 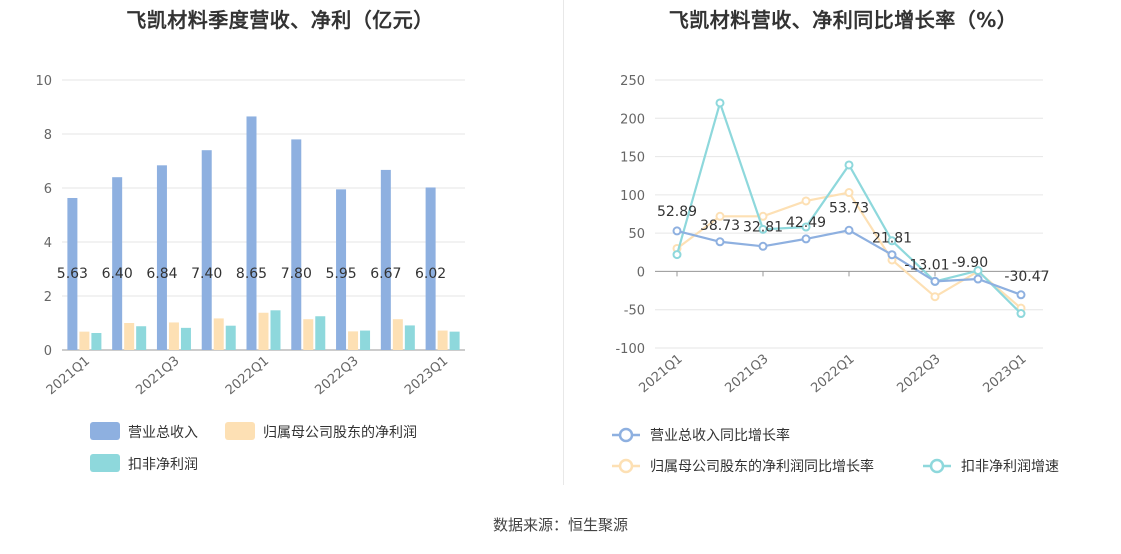 I want to click on data-label: -9.90, so click(x=970, y=263).